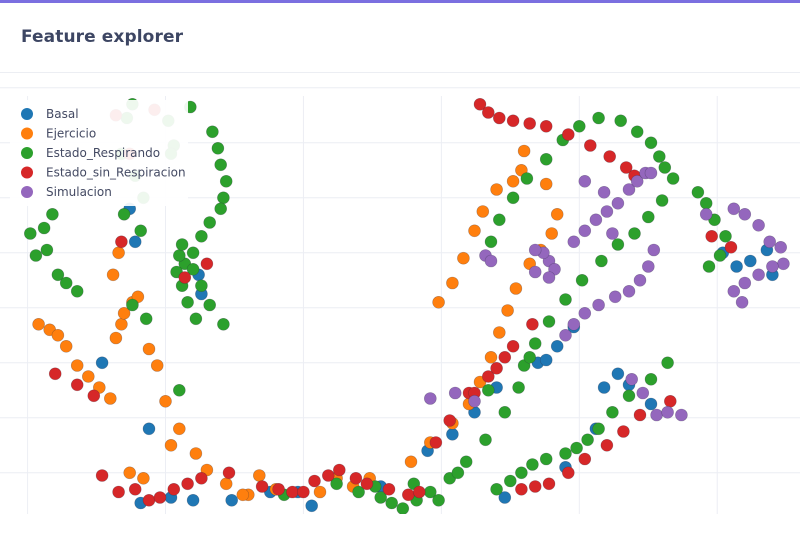 The height and width of the screenshot is (538, 800). What do you see at coordinates (50, 114) in the screenshot?
I see `legend-item-basal: Basal` at bounding box center [50, 114].